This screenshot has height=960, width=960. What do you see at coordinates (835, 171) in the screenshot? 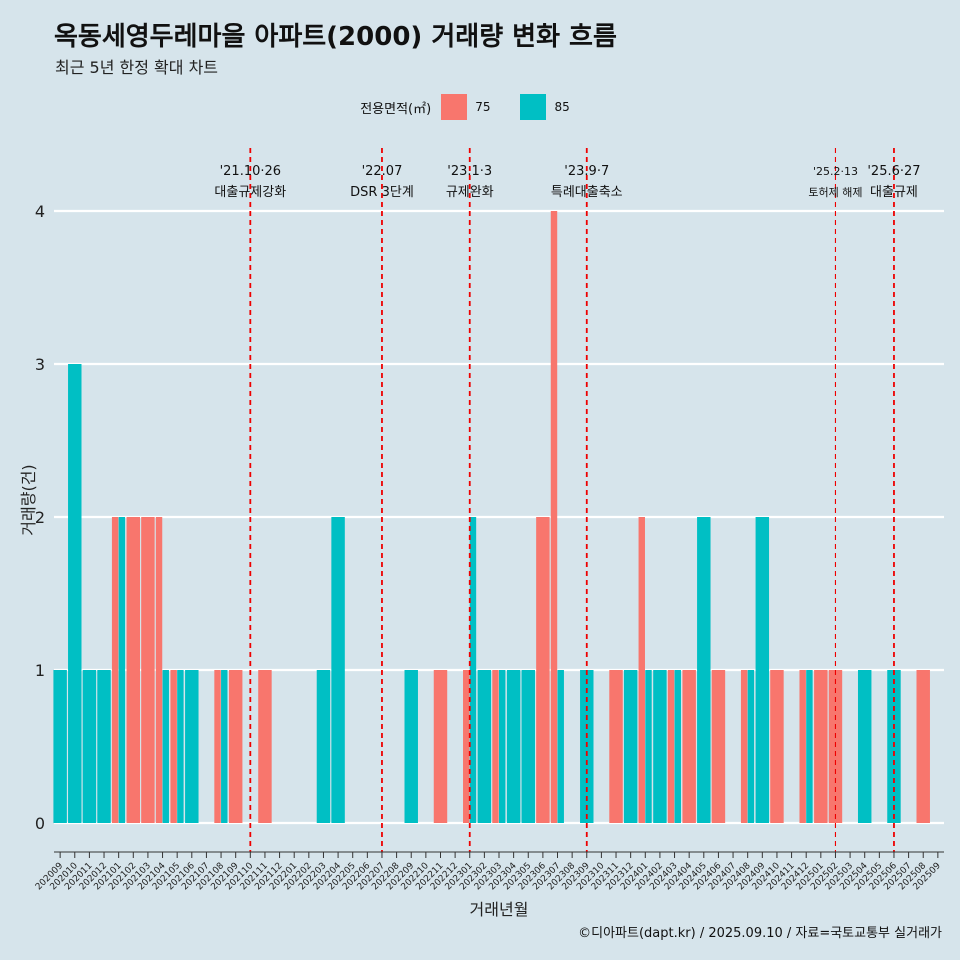
I see `event-date: '25.2·13` at bounding box center [835, 171].